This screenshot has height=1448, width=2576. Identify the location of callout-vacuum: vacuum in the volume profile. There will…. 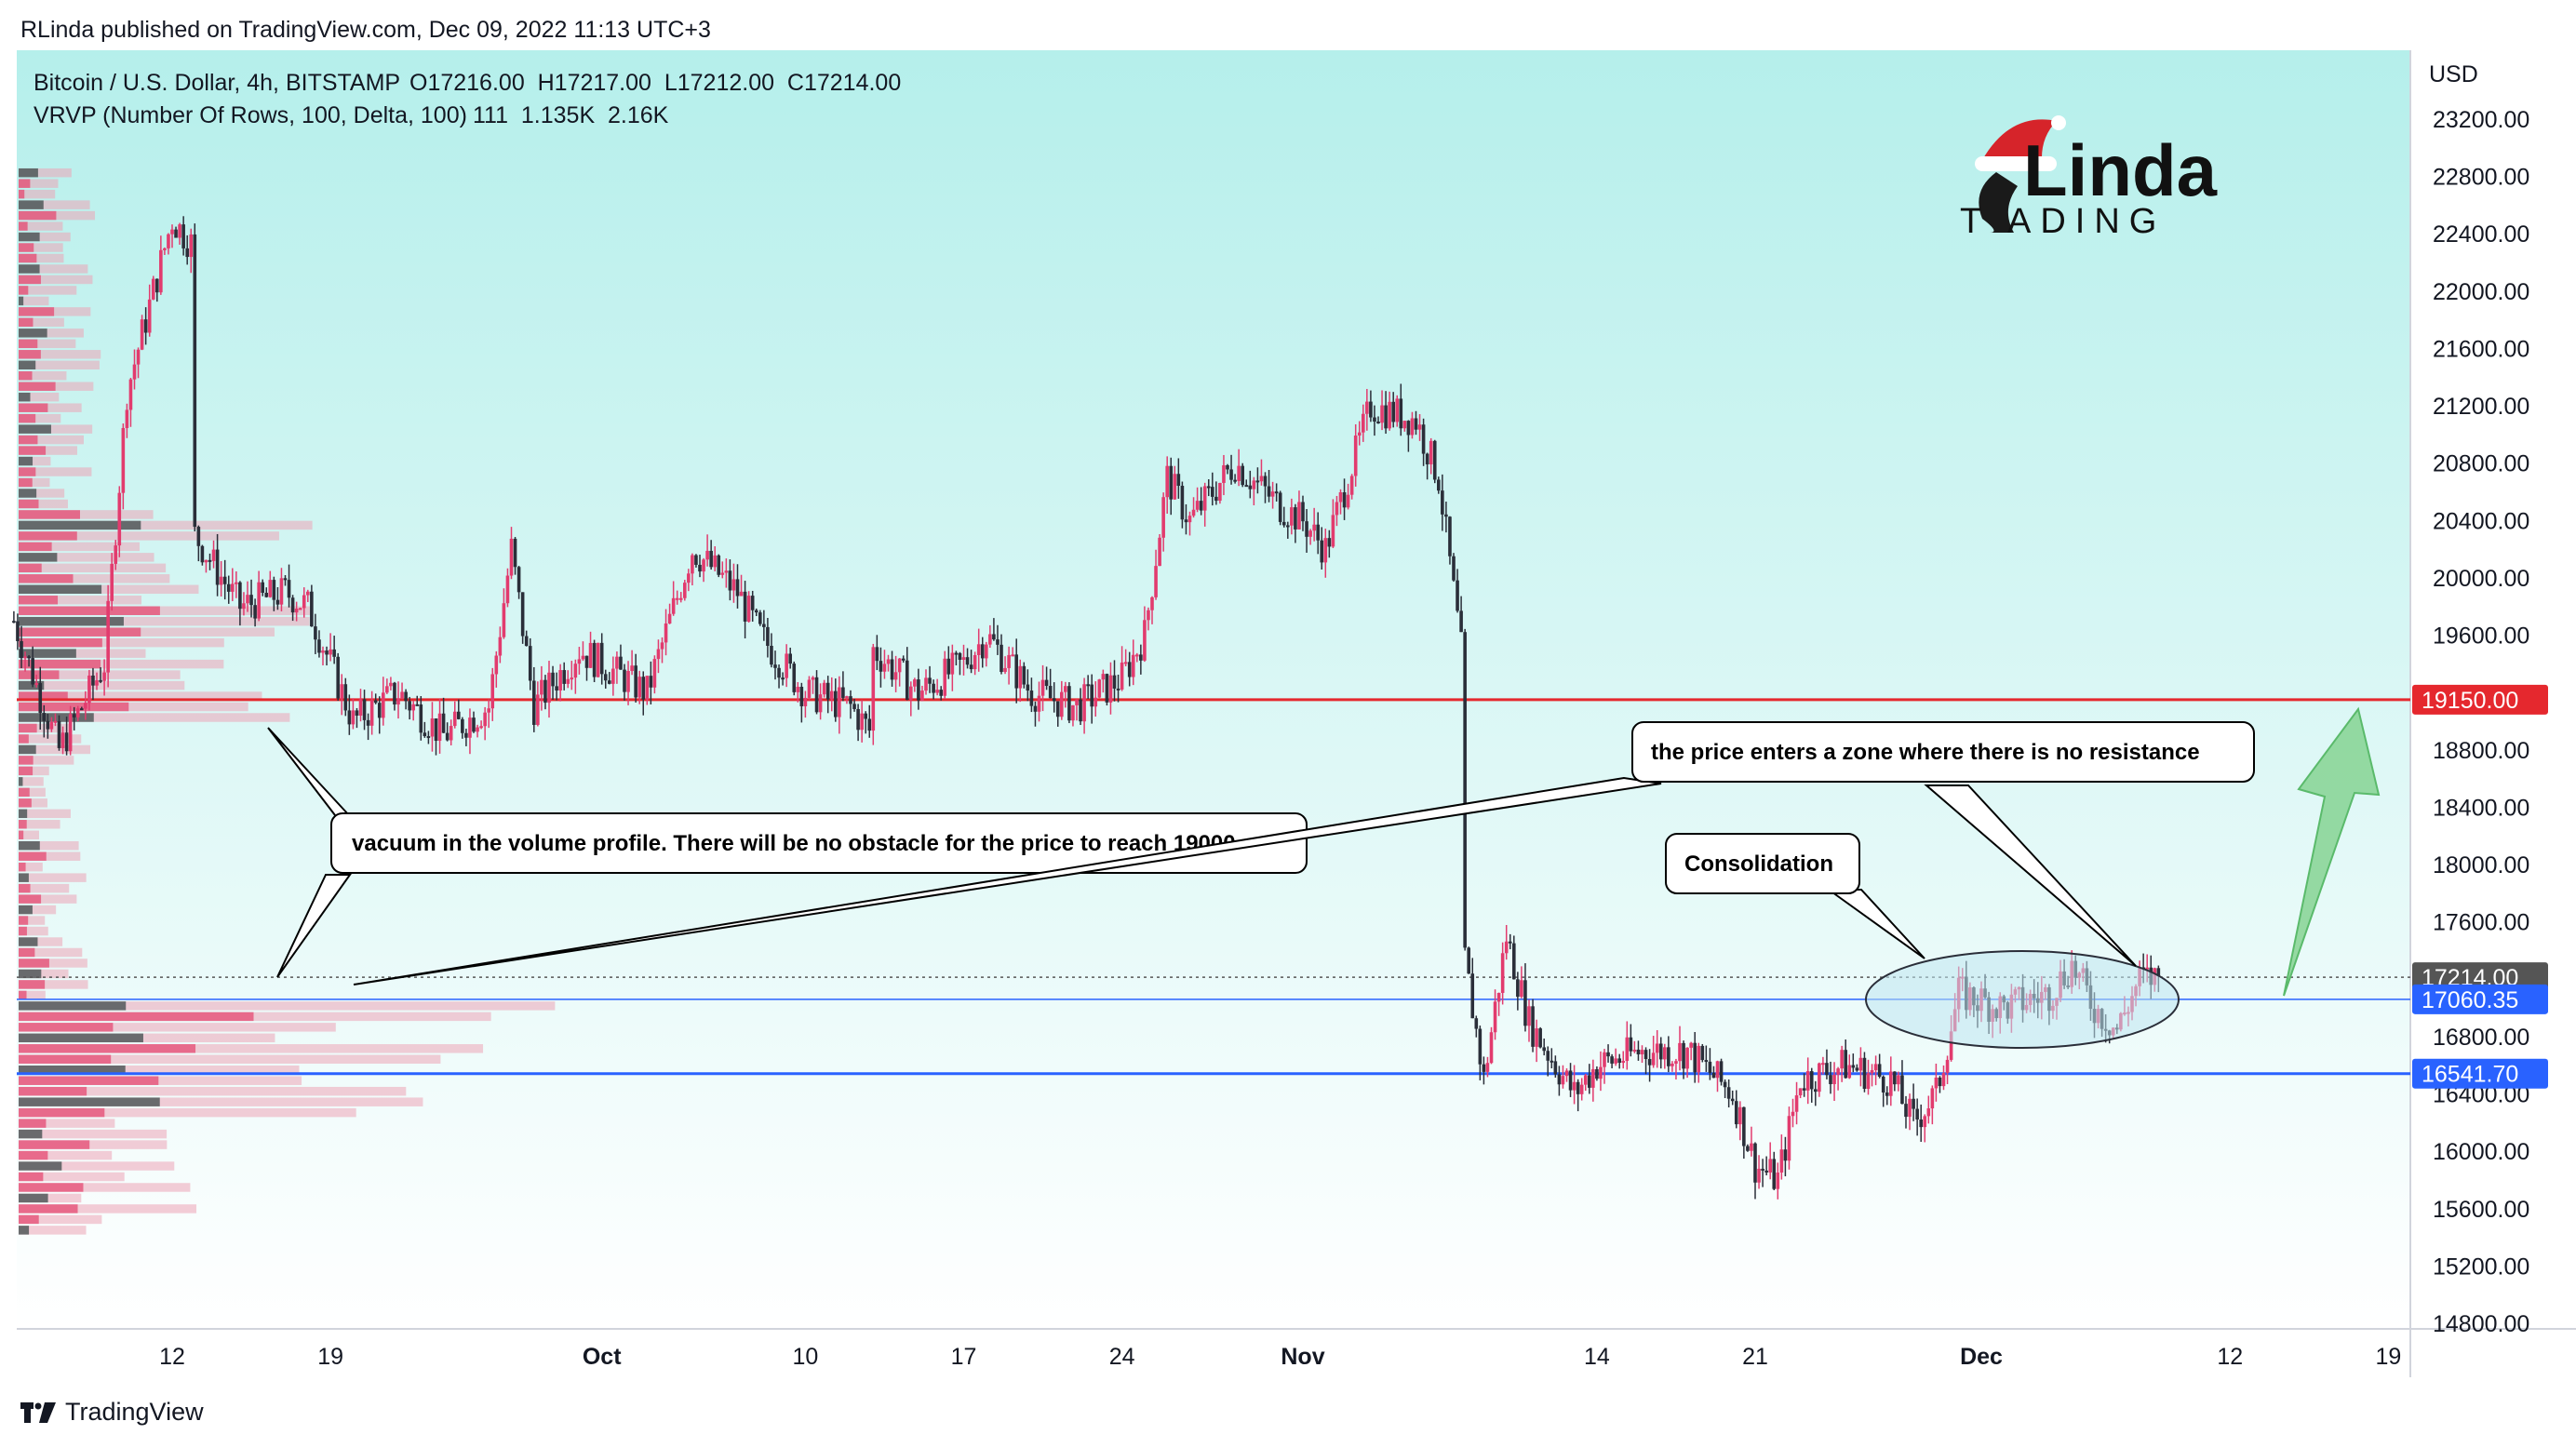
(787, 853).